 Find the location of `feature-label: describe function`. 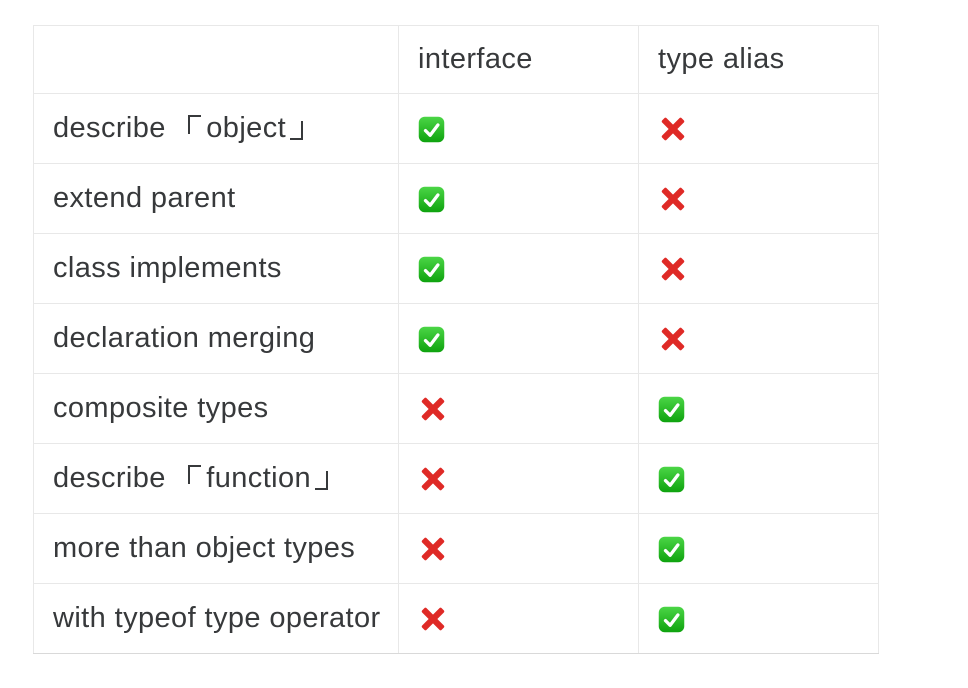

feature-label: describe function is located at coordinates (216, 478).